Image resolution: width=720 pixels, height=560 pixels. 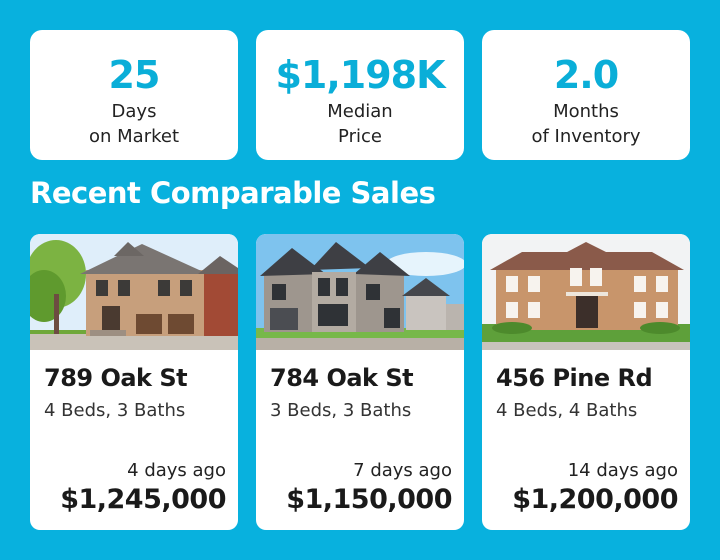 What do you see at coordinates (586, 111) in the screenshot?
I see `stat-label: Months` at bounding box center [586, 111].